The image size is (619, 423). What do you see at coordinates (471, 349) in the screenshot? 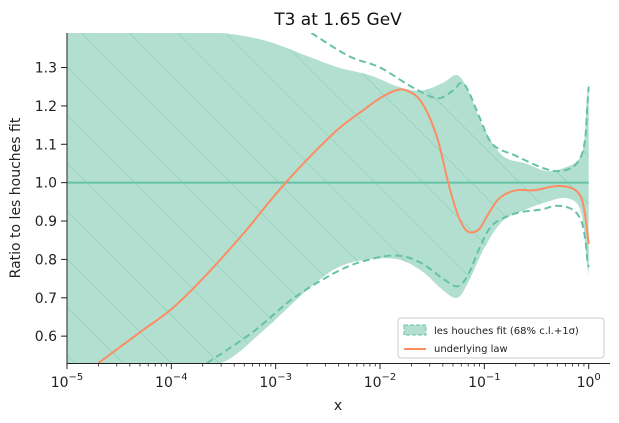
I see `legend-law-label: underlying law` at bounding box center [471, 349].